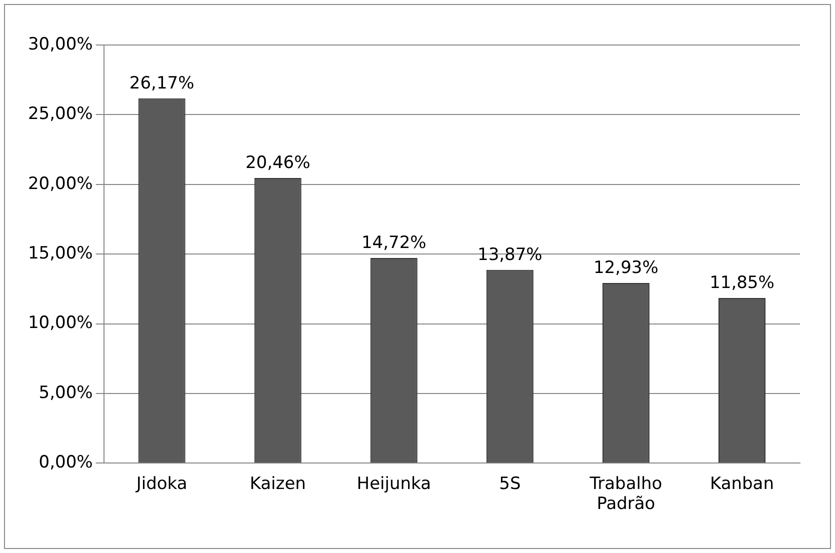 This screenshot has height=553, width=835. What do you see at coordinates (625, 494) in the screenshot?
I see `x-tick-label: Trabalho Padrão` at bounding box center [625, 494].